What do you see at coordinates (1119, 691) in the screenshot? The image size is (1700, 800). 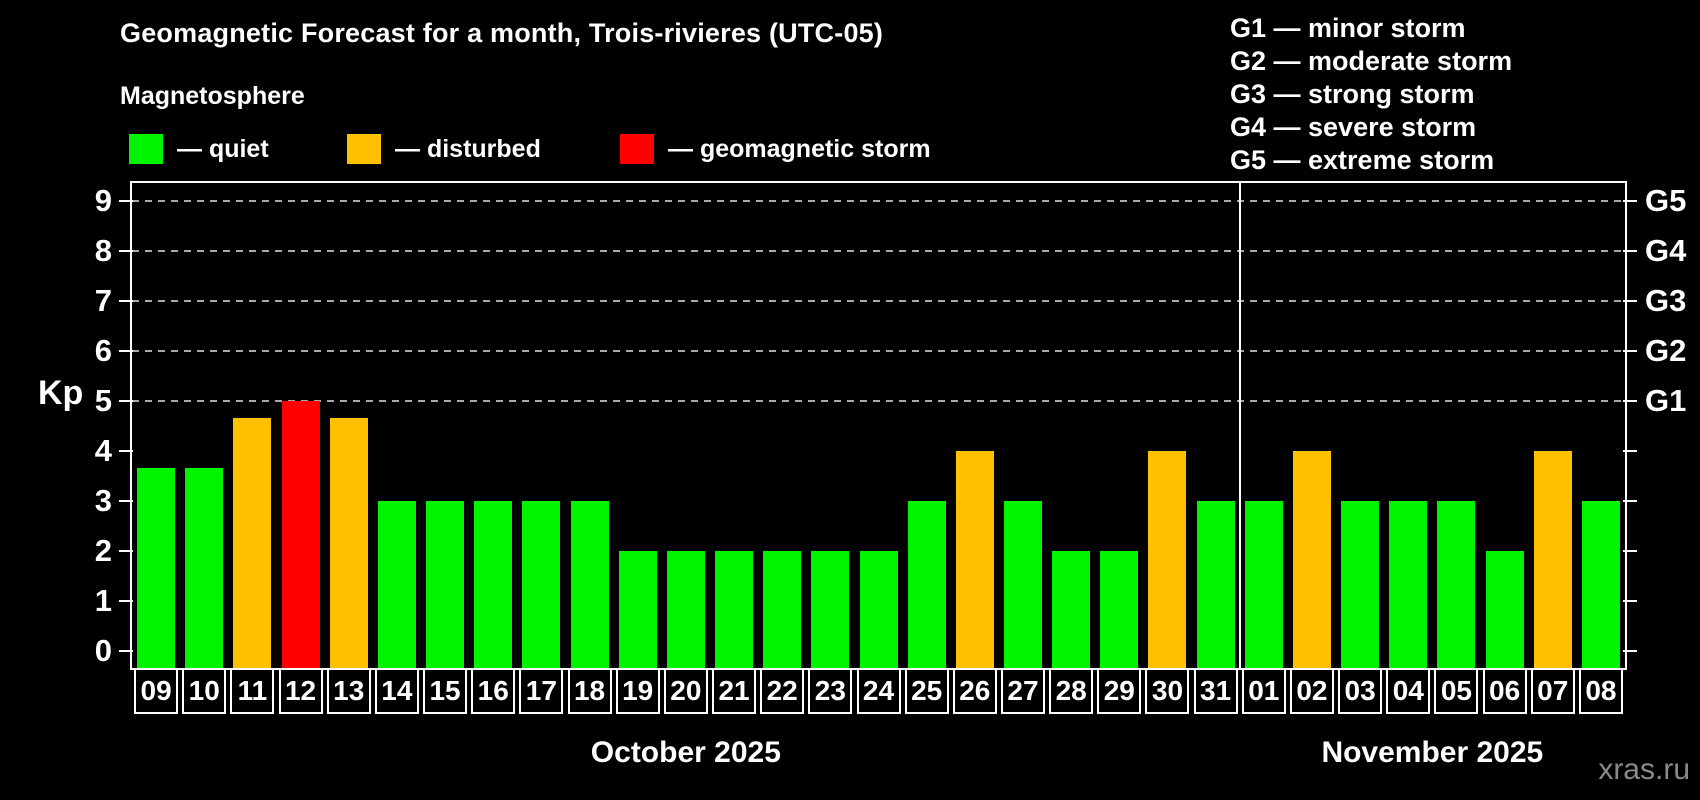 I see `day-label-box: 29` at bounding box center [1119, 691].